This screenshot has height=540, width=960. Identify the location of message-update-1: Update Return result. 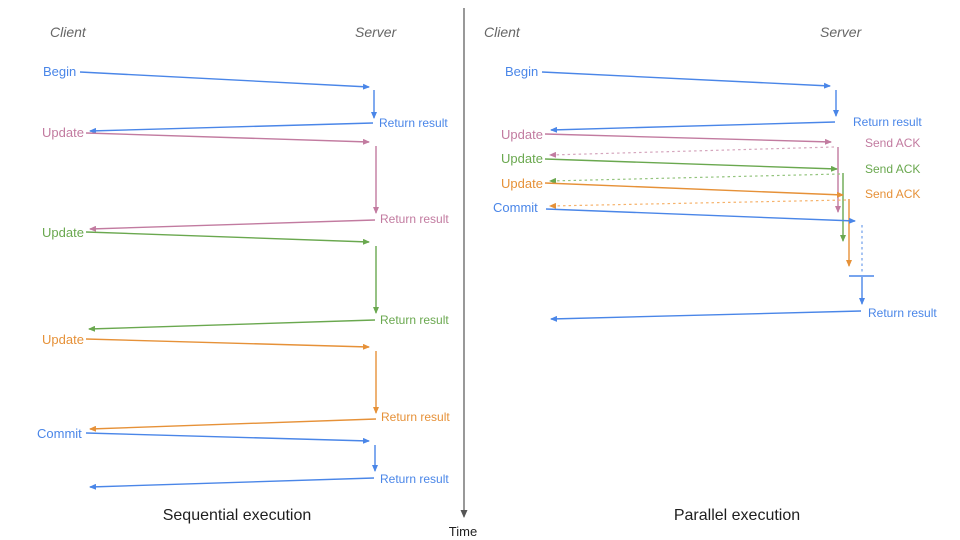
(245, 178).